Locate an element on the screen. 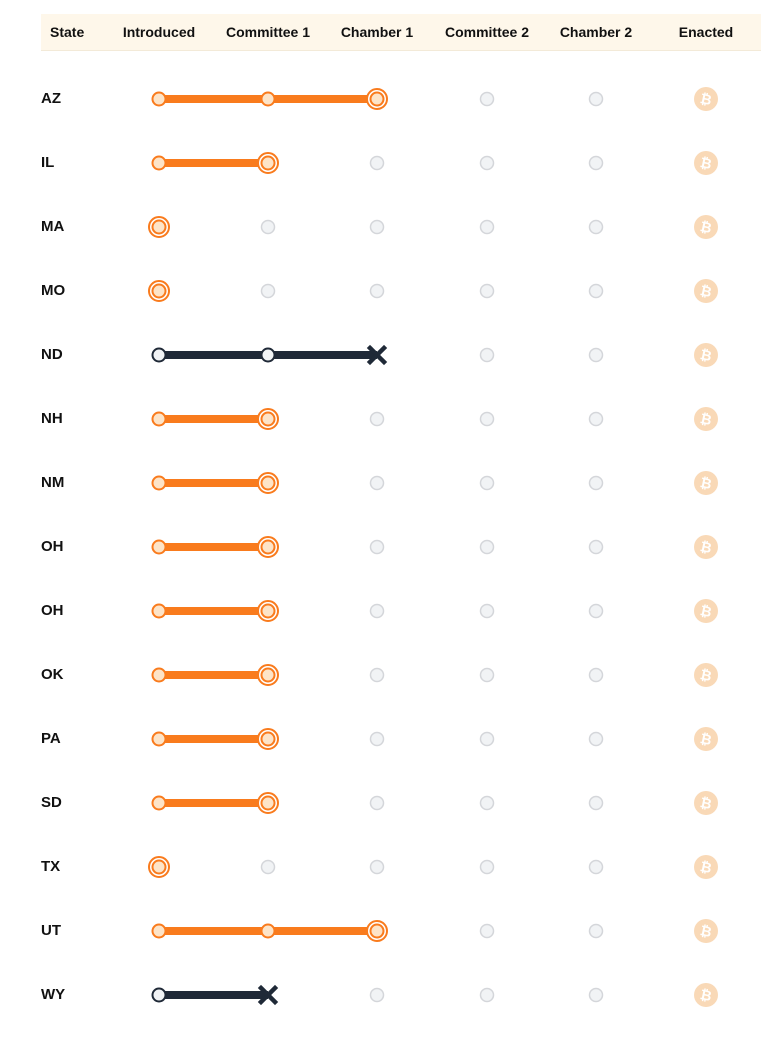 Image resolution: width=776 pixels, height=1052 pixels. table-row: PA ₿ is located at coordinates (388, 739).